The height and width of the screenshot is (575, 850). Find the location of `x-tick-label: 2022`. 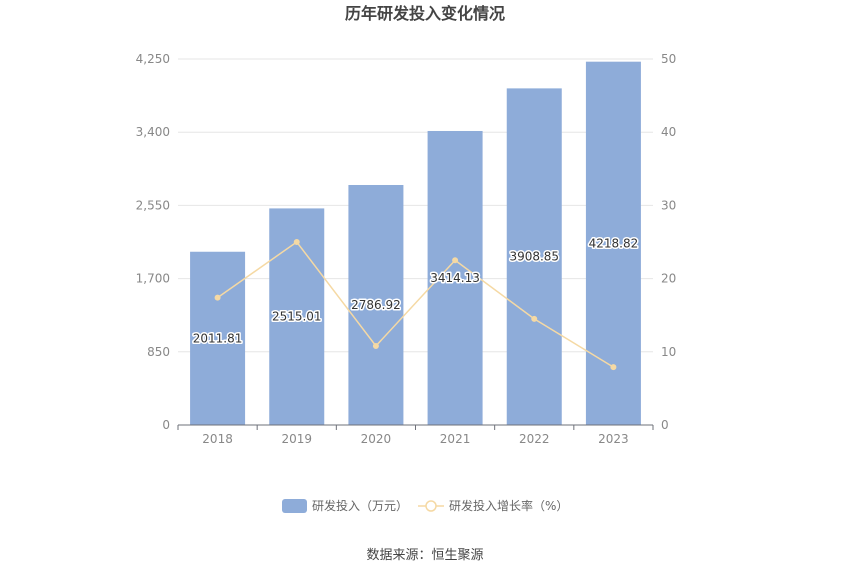

x-tick-label: 2022 is located at coordinates (534, 439).